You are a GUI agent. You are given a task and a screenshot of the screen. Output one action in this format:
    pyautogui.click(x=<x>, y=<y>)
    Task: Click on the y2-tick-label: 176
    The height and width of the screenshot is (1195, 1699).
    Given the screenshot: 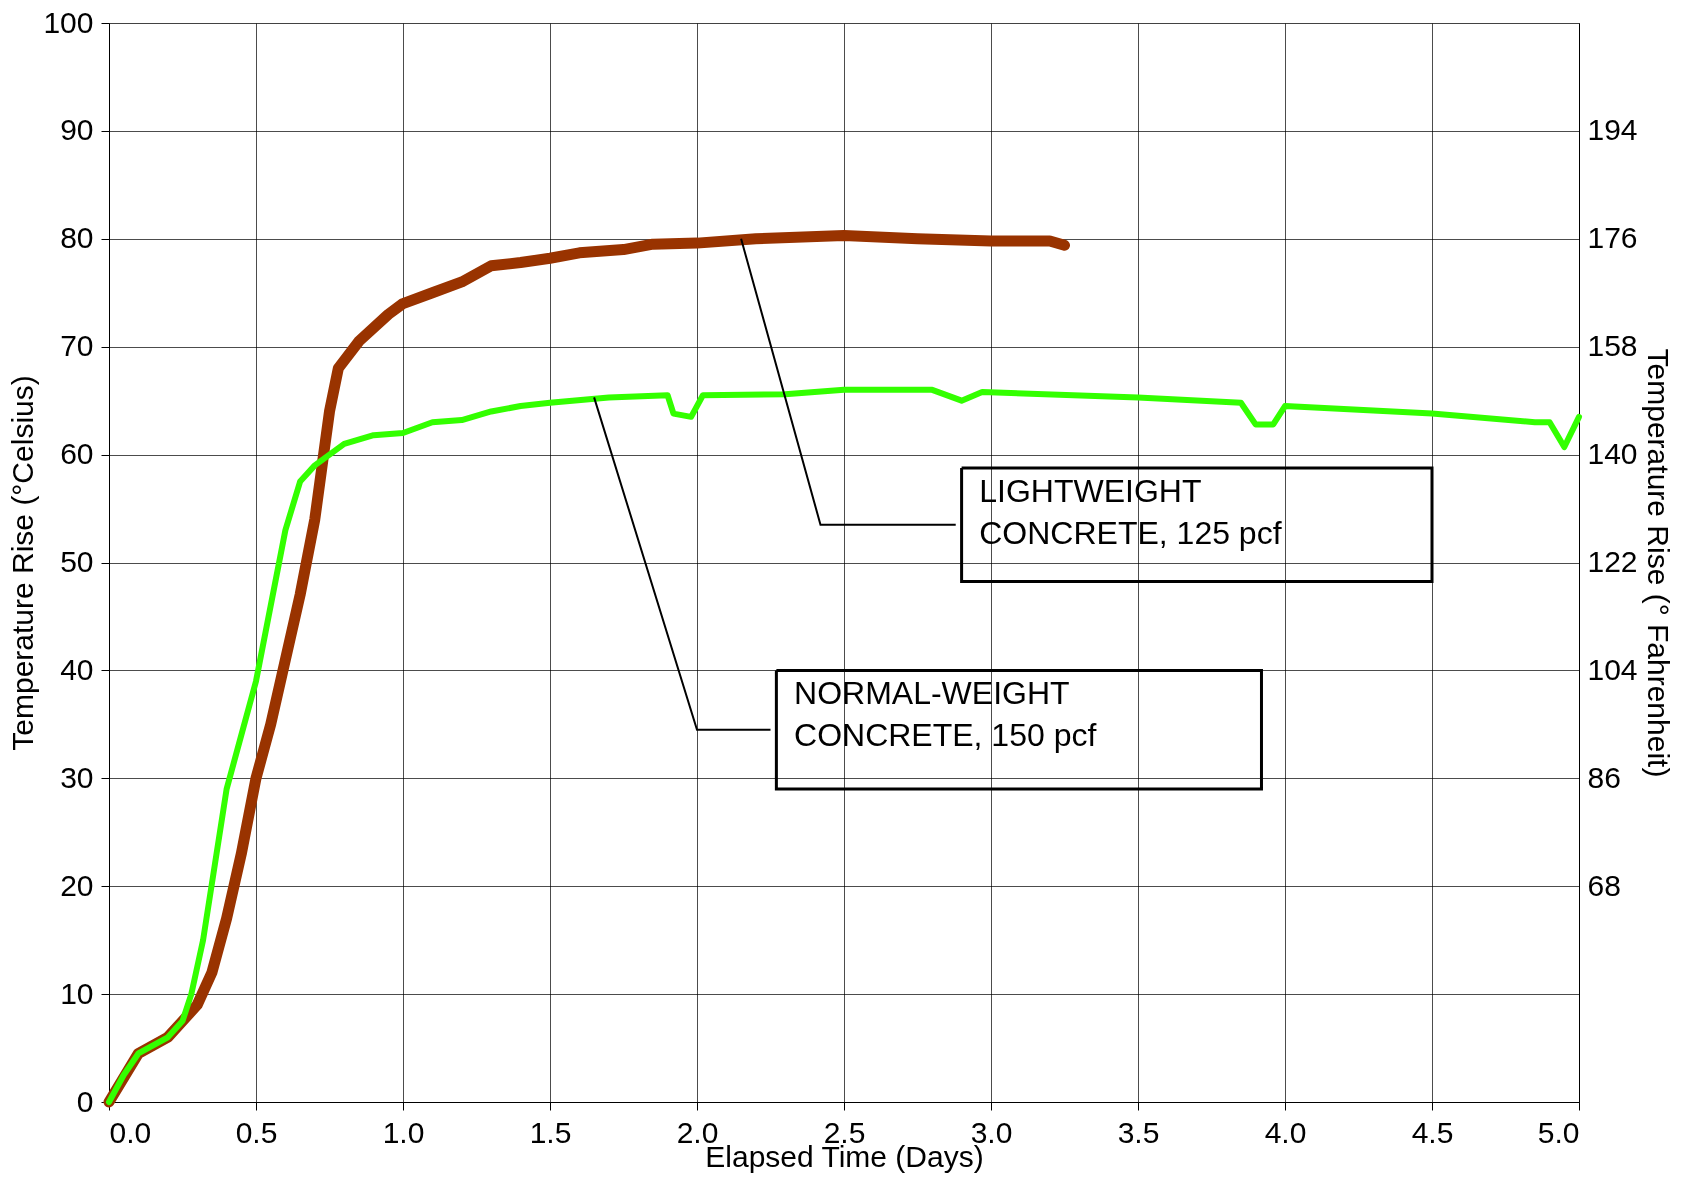 What is the action you would take?
    pyautogui.click(x=1612, y=238)
    